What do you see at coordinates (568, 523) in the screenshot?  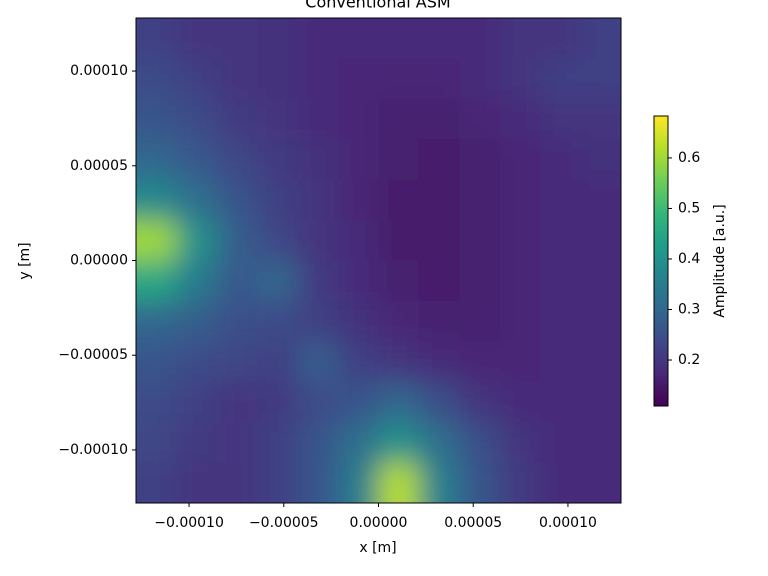 I see `x-tick-label: 0.00010` at bounding box center [568, 523].